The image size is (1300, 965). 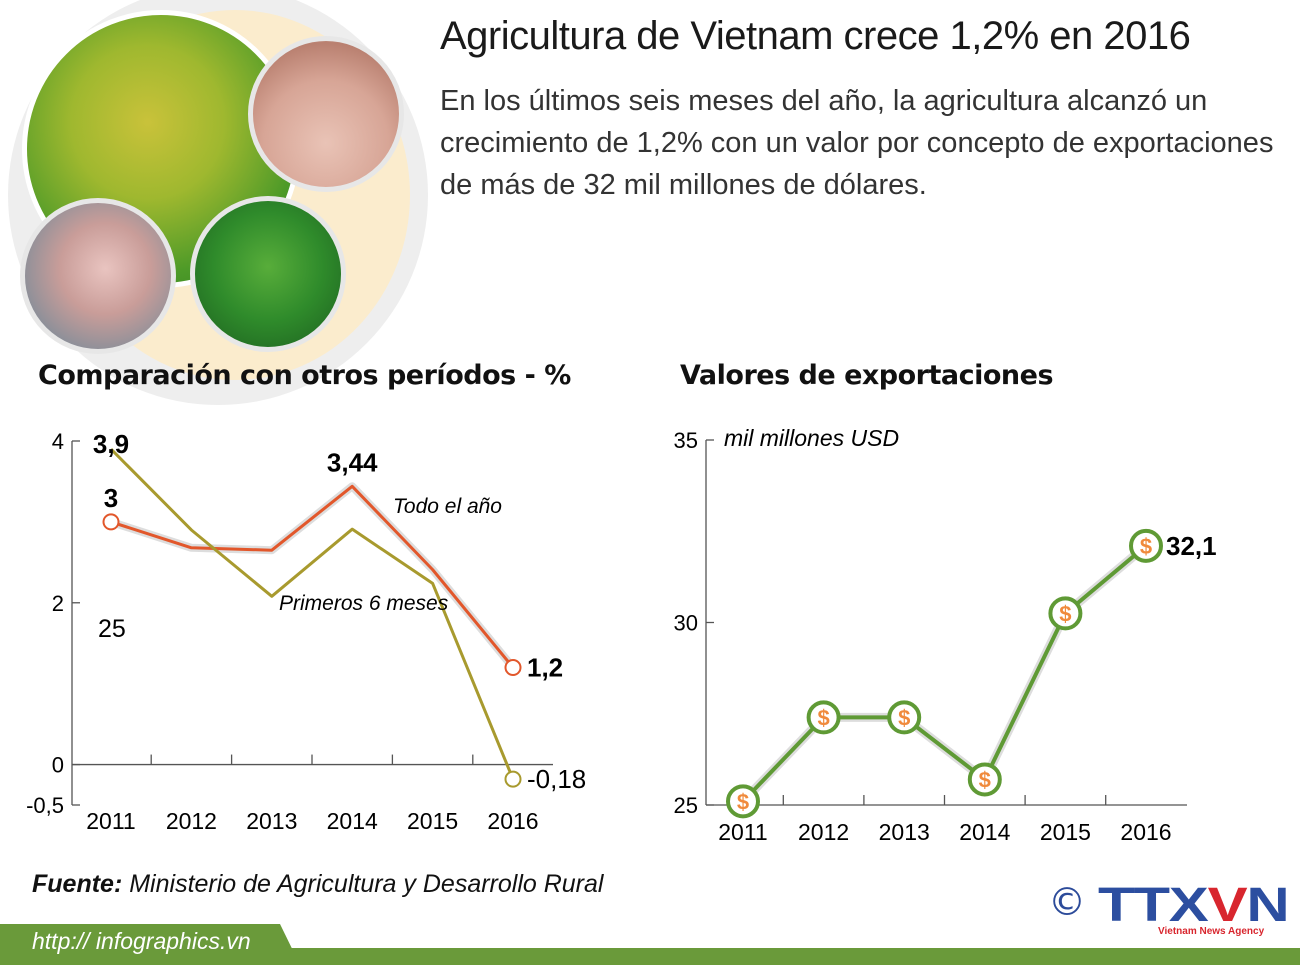 What do you see at coordinates (268, 274) in the screenshot?
I see `forest-photo` at bounding box center [268, 274].